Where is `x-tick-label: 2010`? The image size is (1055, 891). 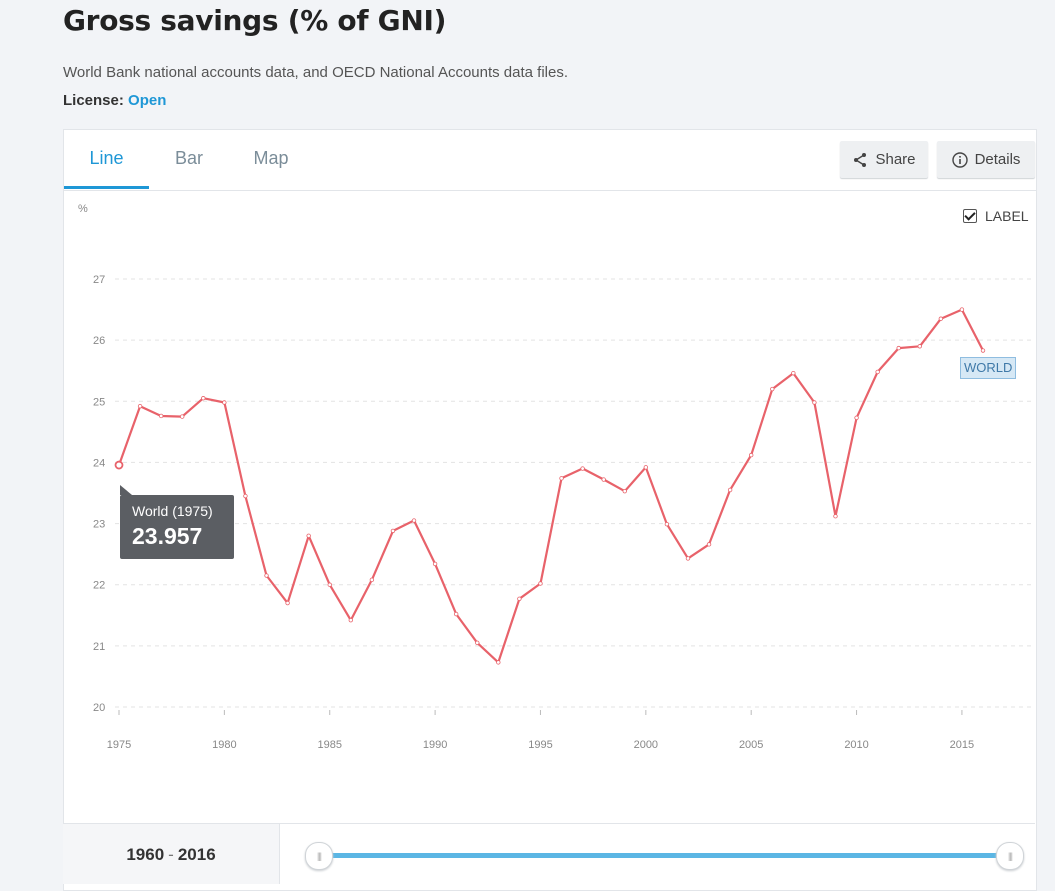
x-tick-label: 2010 is located at coordinates (856, 745).